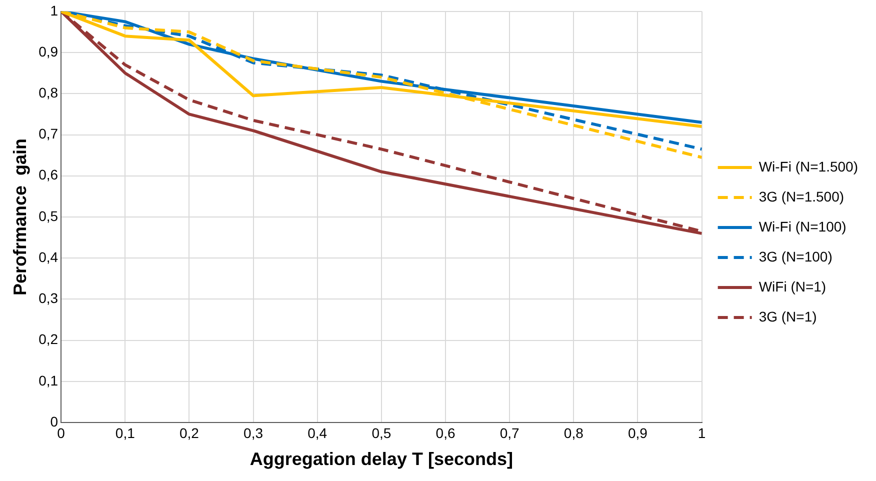  I want to click on legend-label: WiFi (N=1), so click(792, 286).